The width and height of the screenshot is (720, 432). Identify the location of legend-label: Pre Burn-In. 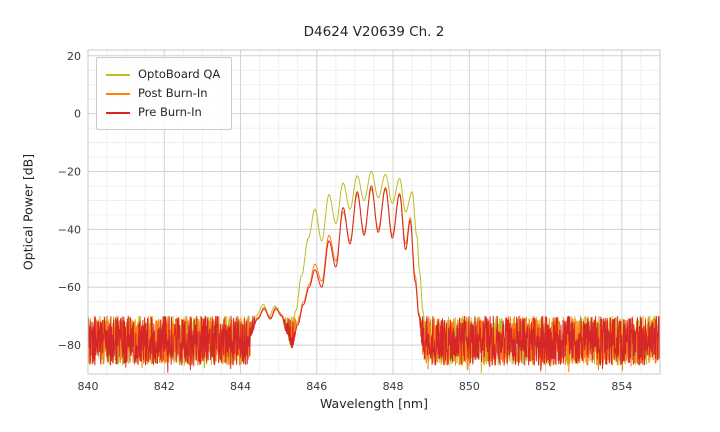
(170, 112).